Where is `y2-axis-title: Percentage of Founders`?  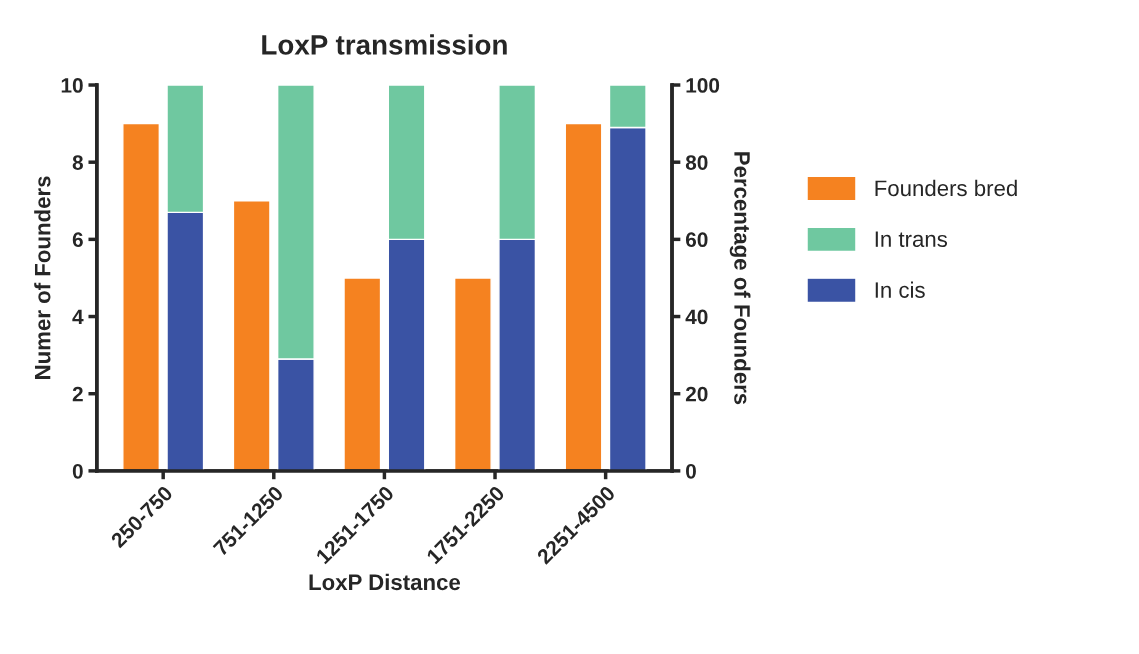 y2-axis-title: Percentage of Founders is located at coordinates (740, 278).